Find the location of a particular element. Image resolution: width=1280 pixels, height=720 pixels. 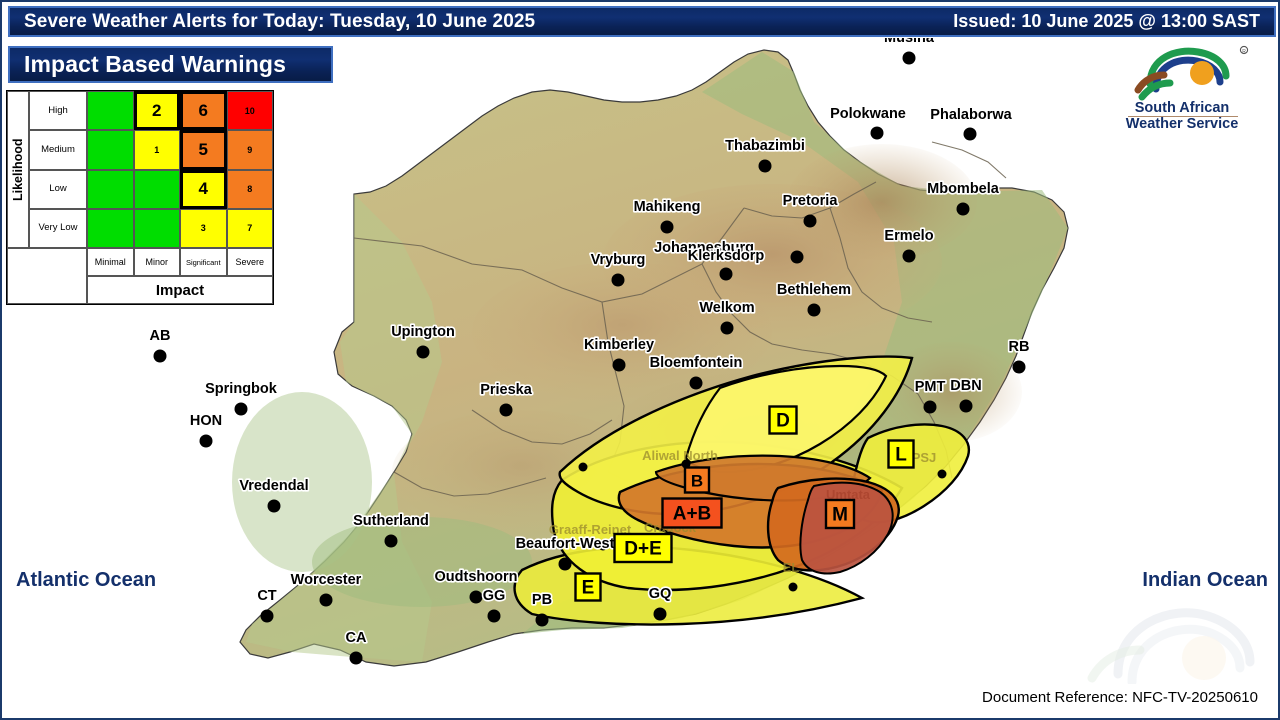

city-label-mbombela: Mbombela is located at coordinates (963, 189).